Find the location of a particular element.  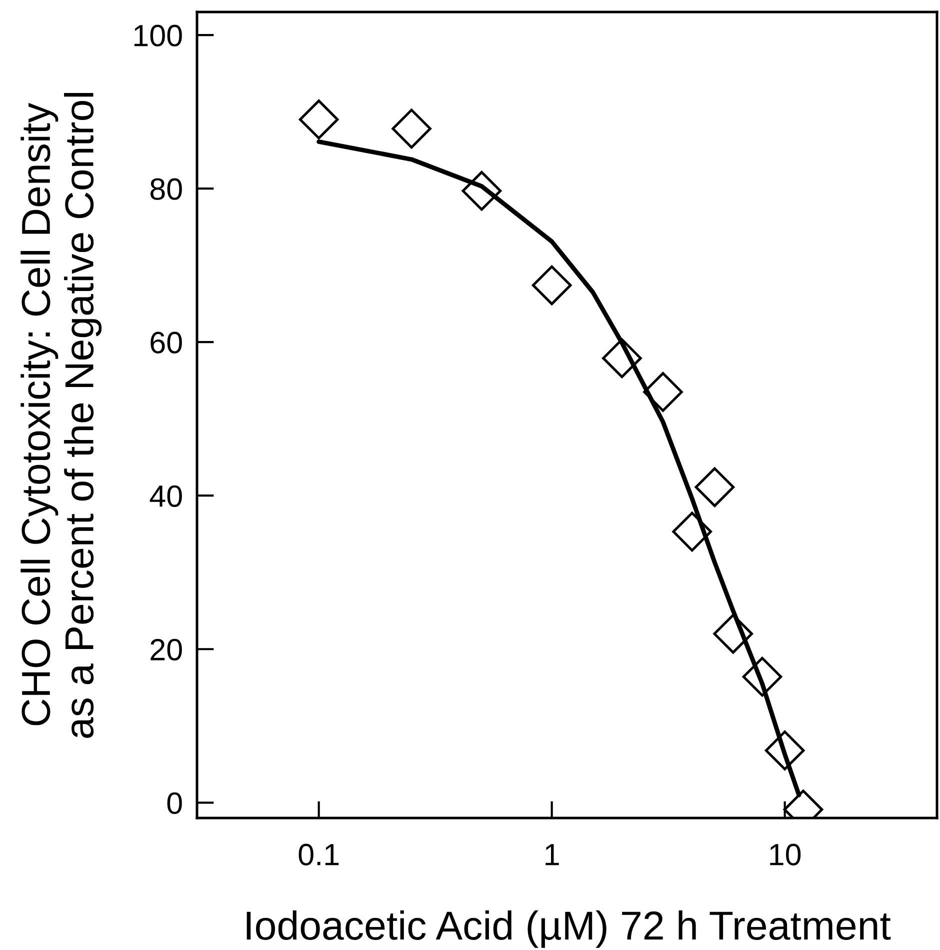

x-axis-title: Iodoacetic Acid (µM) 72 h Treatment is located at coordinates (568, 929).